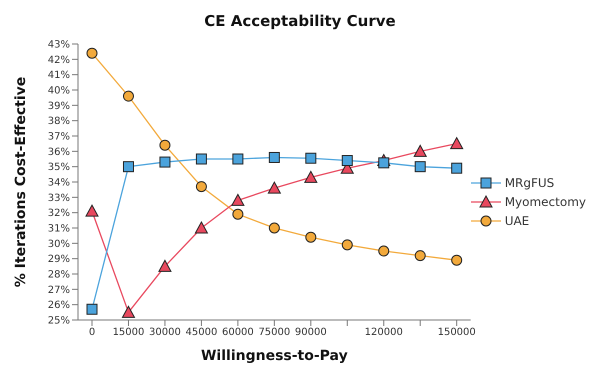  Describe the element at coordinates (383, 332) in the screenshot. I see `x-tick-label: 120000` at that location.